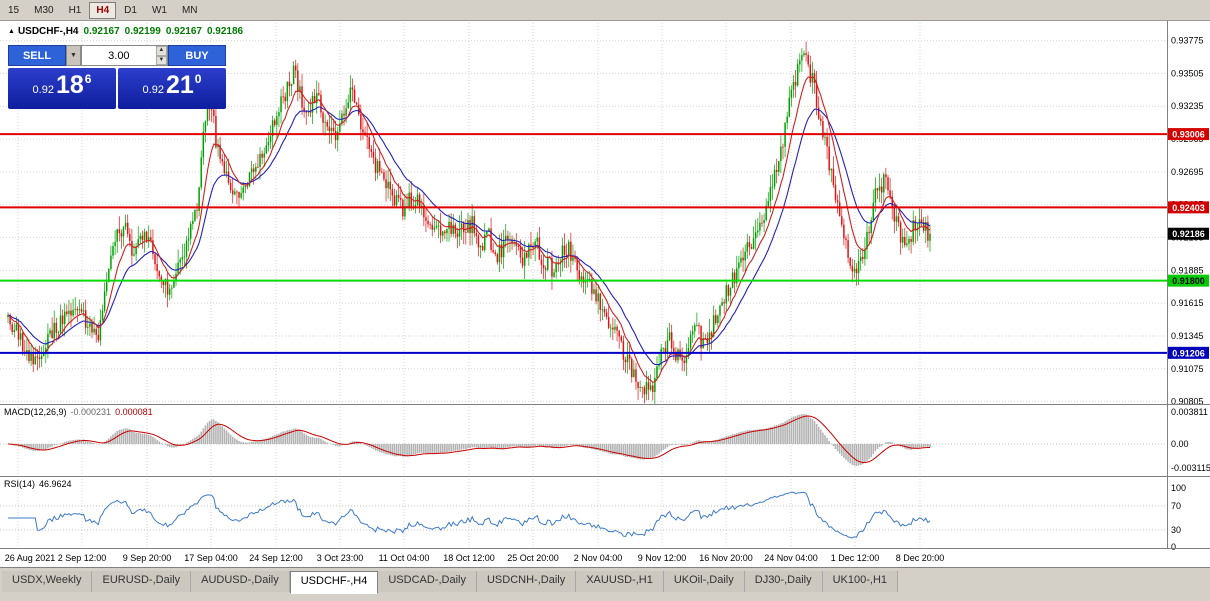  What do you see at coordinates (340, 558) in the screenshot?
I see `svg-text: 3 Oct 23:00` at bounding box center [340, 558].